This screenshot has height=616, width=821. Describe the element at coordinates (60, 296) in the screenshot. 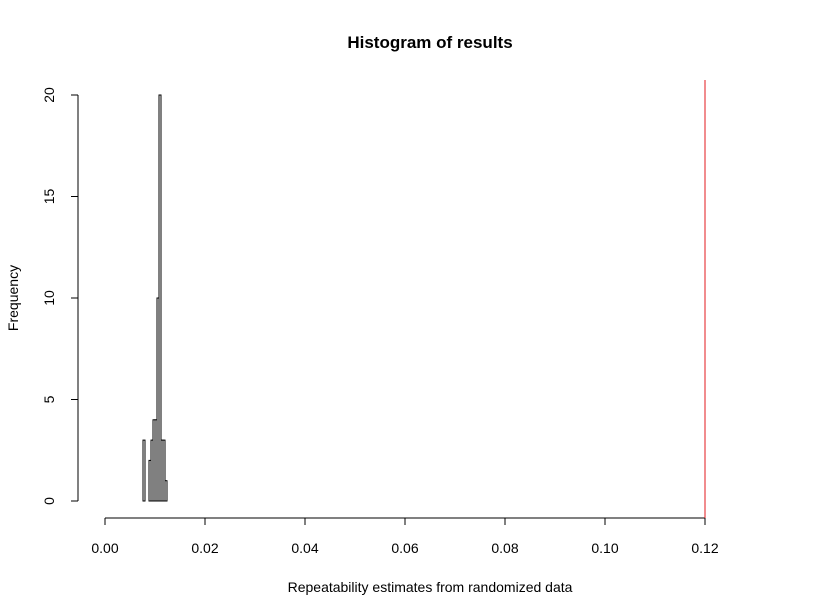

I see `y-axis: 0 5 10 15 20` at that location.